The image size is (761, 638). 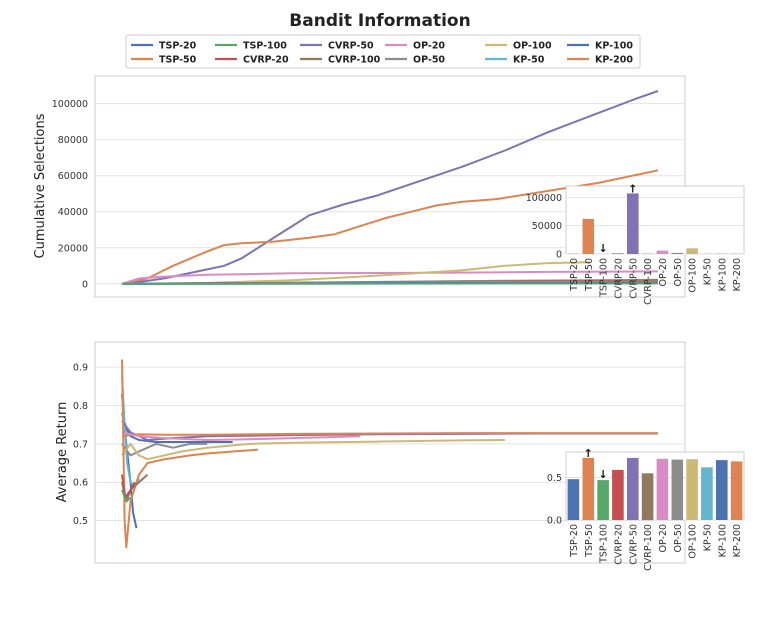 What do you see at coordinates (80, 368) in the screenshot?
I see `ytick-label: 0.9` at bounding box center [80, 368].